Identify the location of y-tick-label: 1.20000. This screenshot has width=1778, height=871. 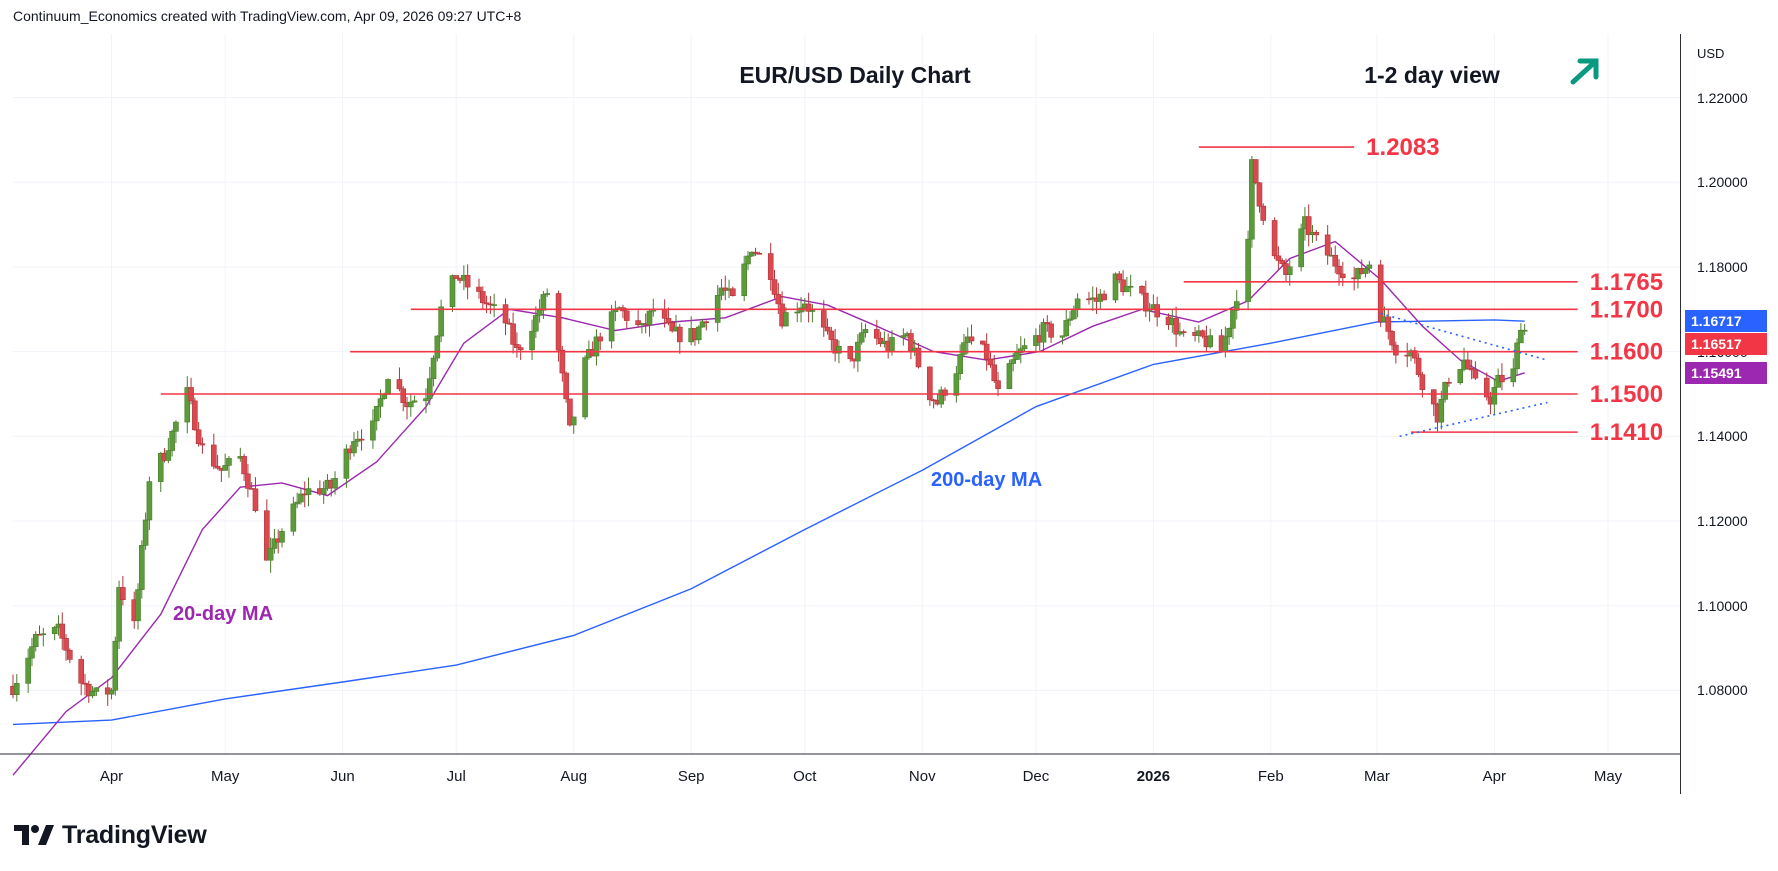
(1722, 182).